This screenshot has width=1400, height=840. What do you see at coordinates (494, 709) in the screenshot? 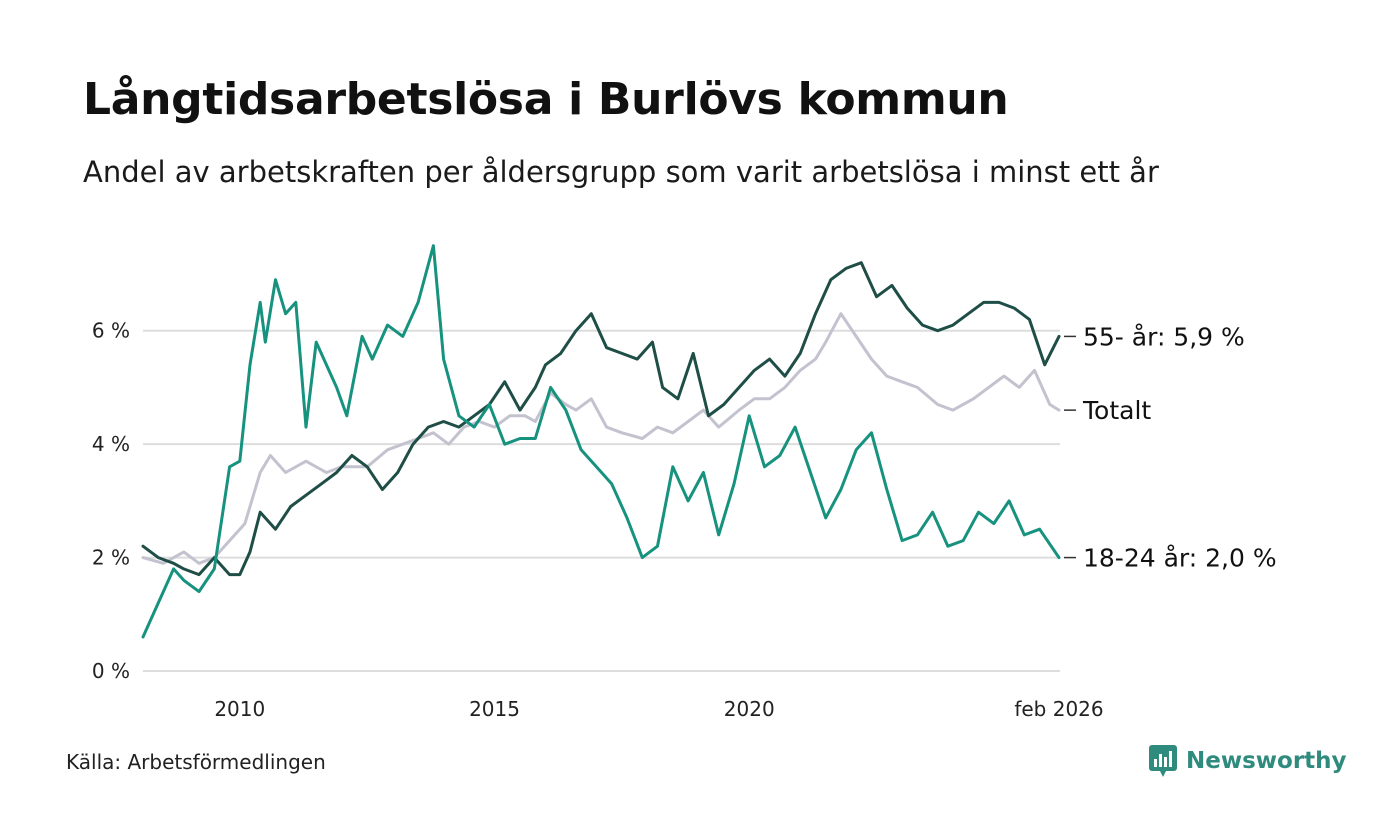
I see `x-tick-label: 2015` at bounding box center [494, 709].